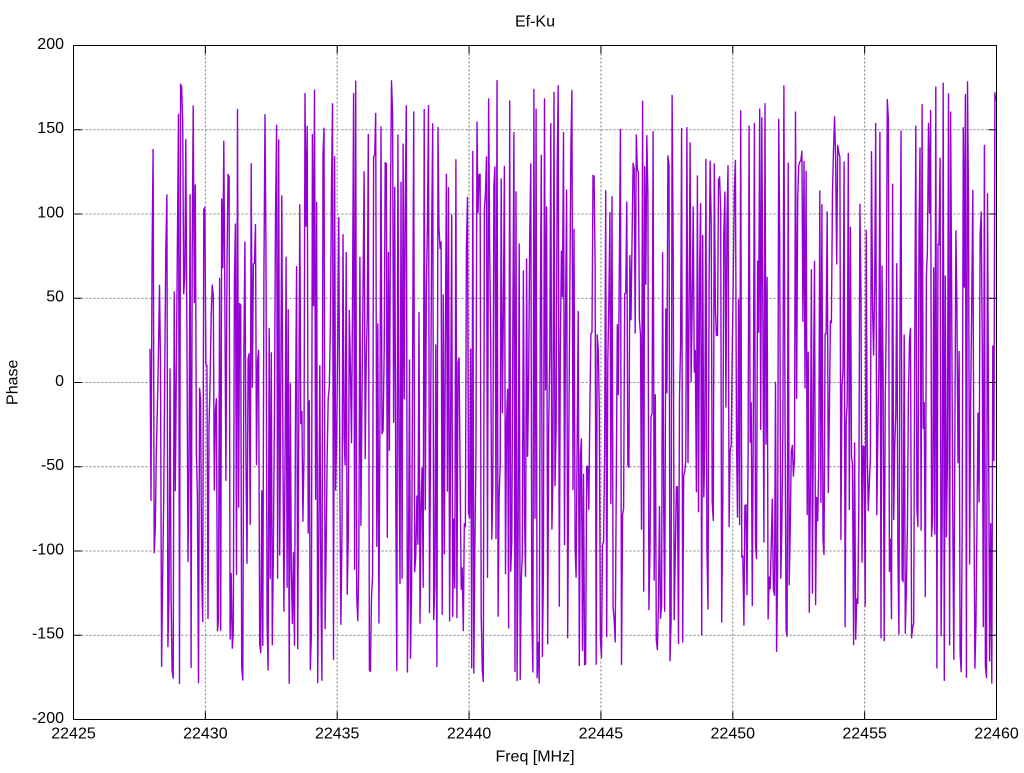 This screenshot has height=773, width=1024. I want to click on svg-text: 22450, so click(733, 734).